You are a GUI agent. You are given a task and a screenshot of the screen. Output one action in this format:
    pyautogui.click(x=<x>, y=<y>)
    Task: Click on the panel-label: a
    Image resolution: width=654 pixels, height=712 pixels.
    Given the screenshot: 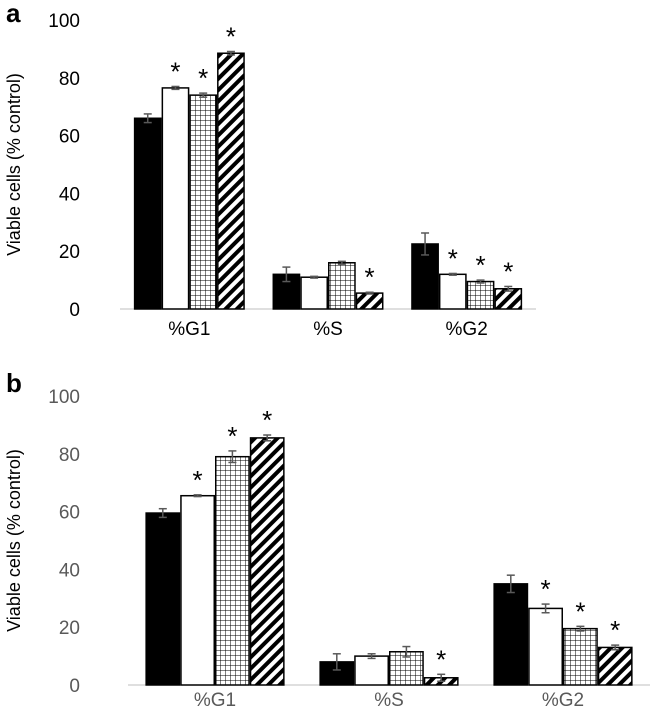 What is the action you would take?
    pyautogui.click(x=13, y=14)
    